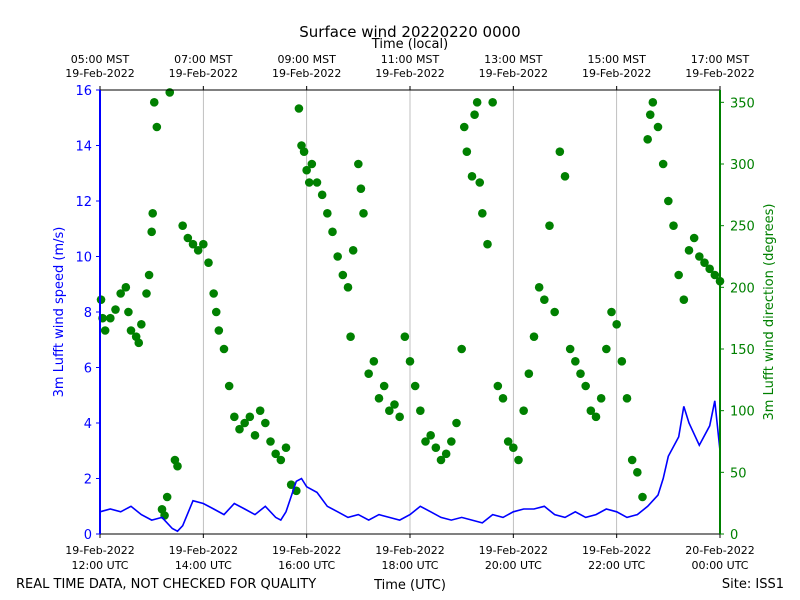 The image size is (800, 600). Describe the element at coordinates (59, 312) in the screenshot. I see `left-axis-label: 3m Lufft wind speed (m/s)` at that location.